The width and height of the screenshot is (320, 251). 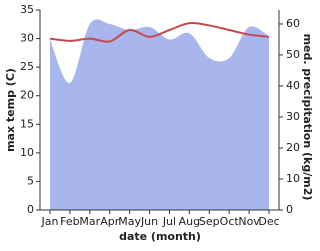 What do you see at coordinates (293, 178) in the screenshot?
I see `y2-tick-label: 10` at bounding box center [293, 178].